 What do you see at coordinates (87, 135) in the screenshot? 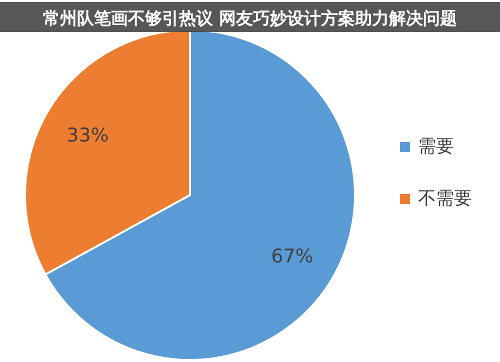
I see `data-label: 33%` at bounding box center [87, 135].